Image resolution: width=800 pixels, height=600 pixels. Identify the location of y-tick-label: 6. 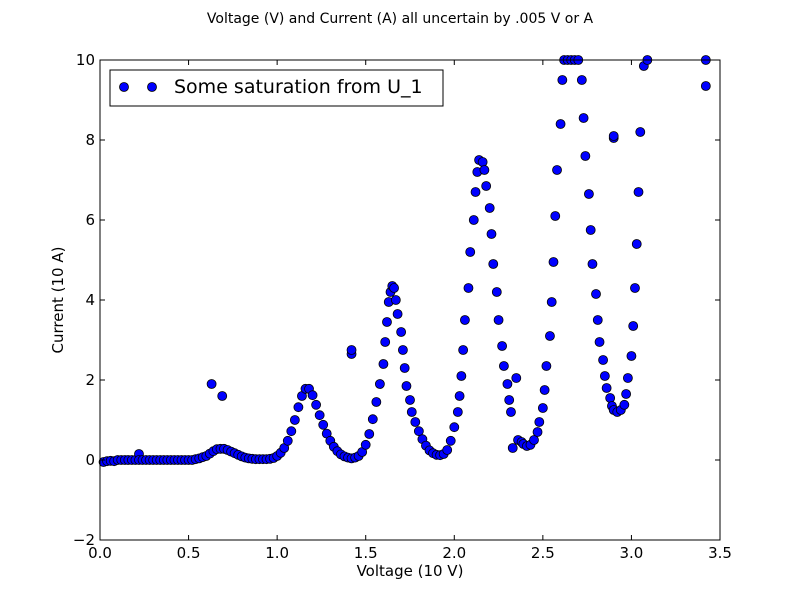
(90, 220).